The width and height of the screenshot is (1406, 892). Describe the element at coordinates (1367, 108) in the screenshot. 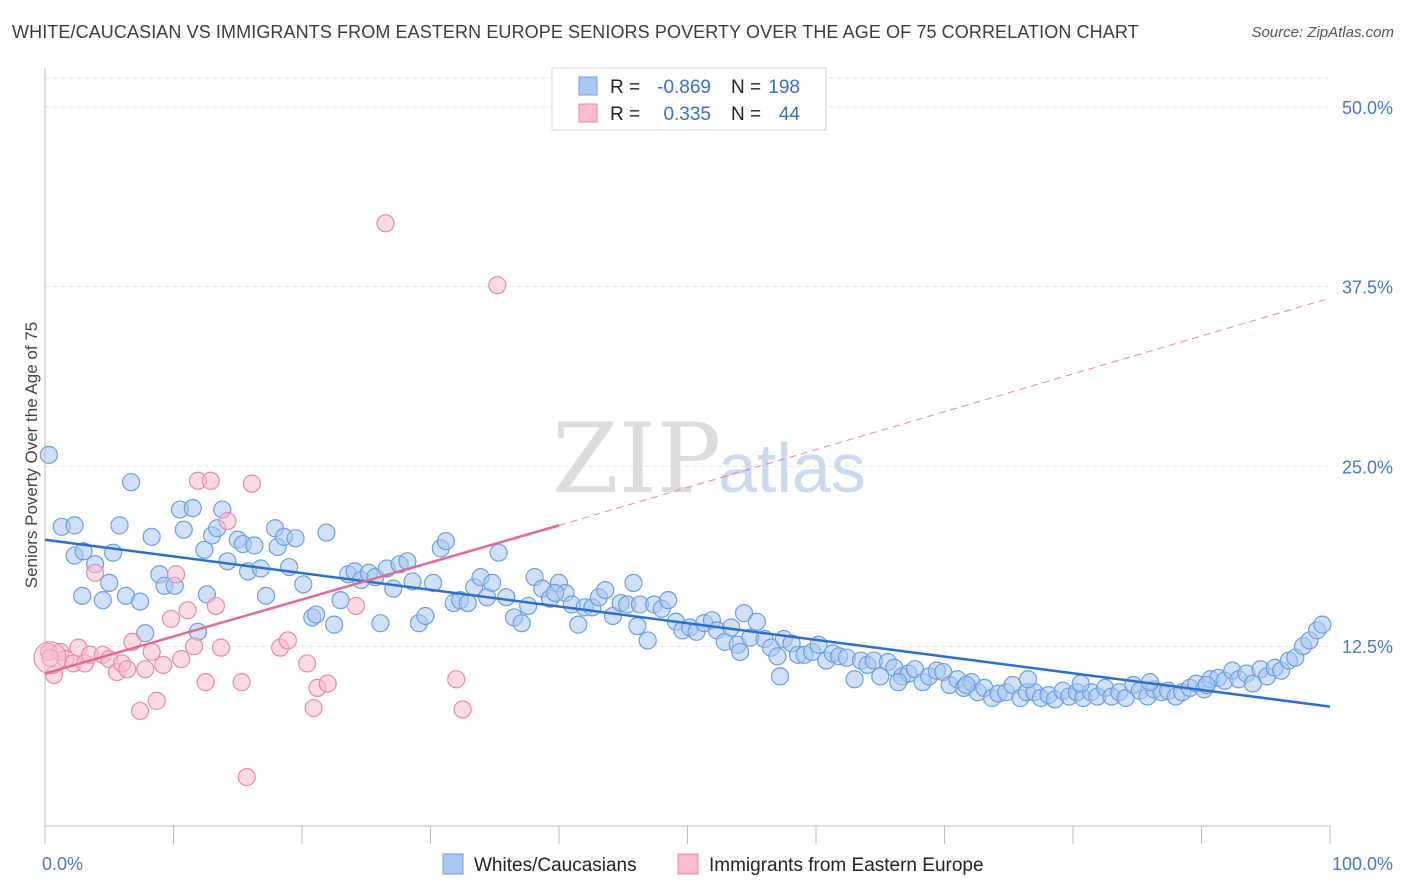

I see `y-tick-label: 50.0%` at that location.